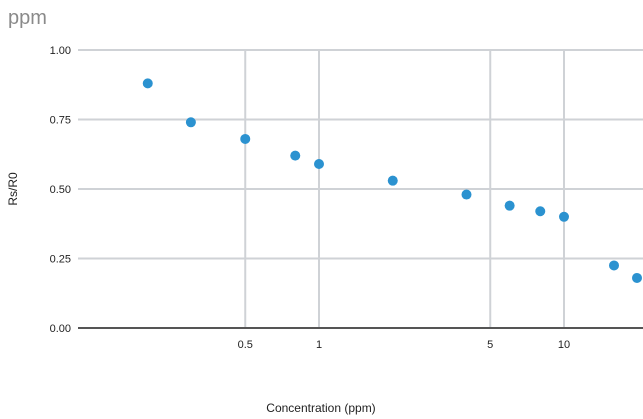  I want to click on x-tick-label: 5, so click(490, 345).